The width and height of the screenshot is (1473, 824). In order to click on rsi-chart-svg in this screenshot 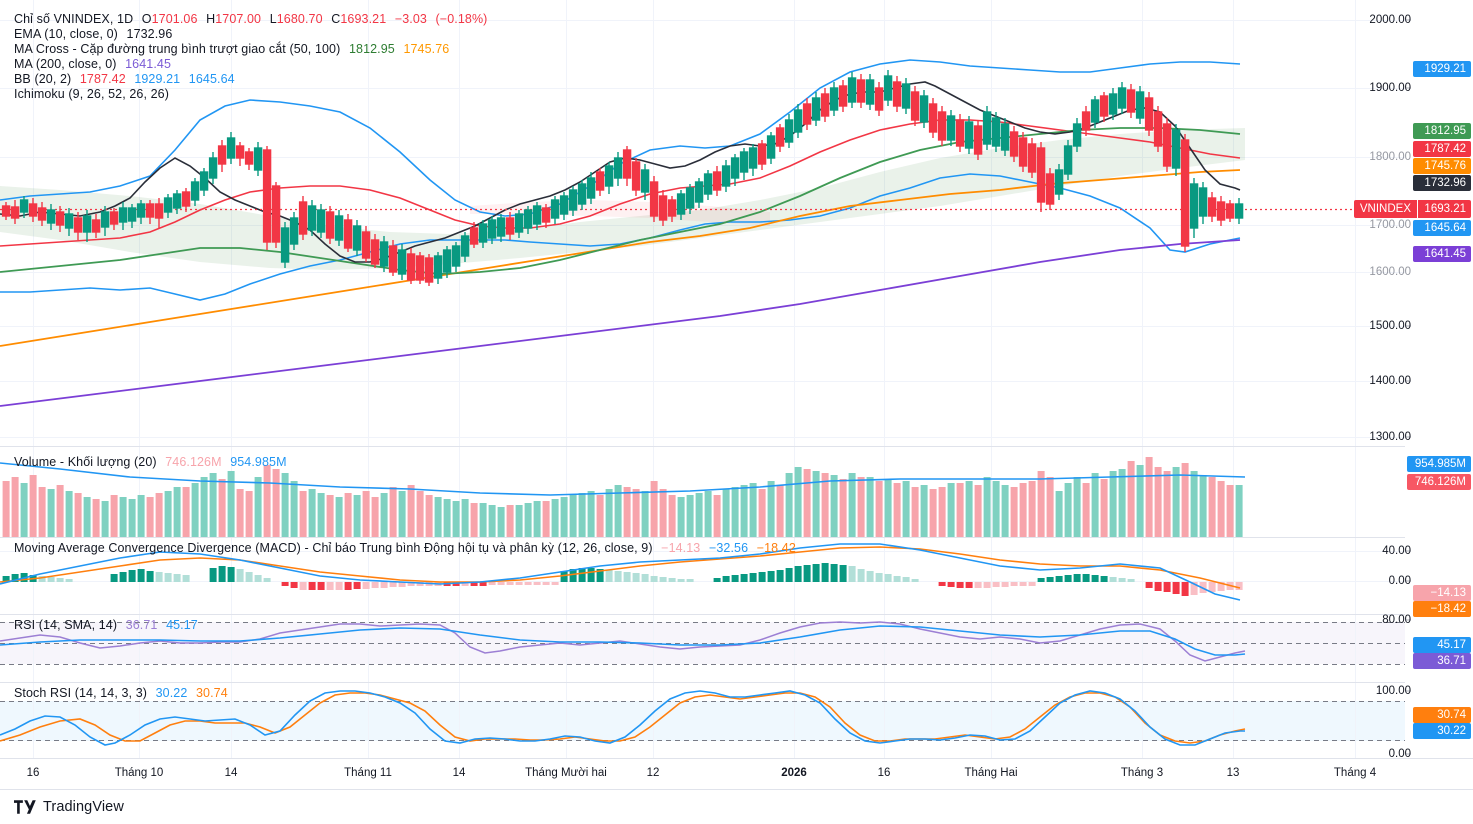, I will do `click(702, 648)`.